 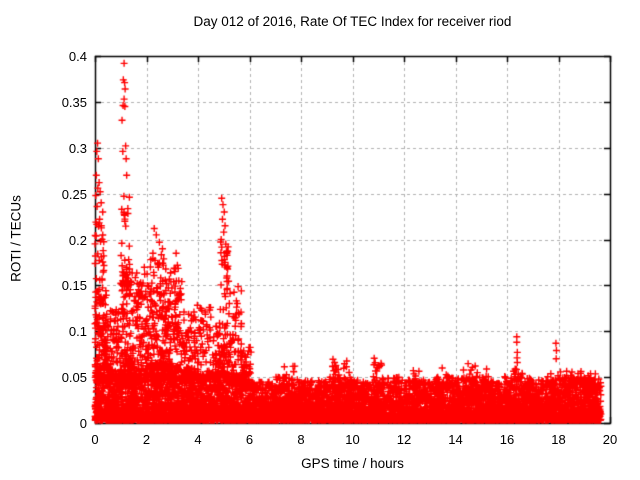 What do you see at coordinates (301, 439) in the screenshot?
I see `x-tick-label: 8` at bounding box center [301, 439].